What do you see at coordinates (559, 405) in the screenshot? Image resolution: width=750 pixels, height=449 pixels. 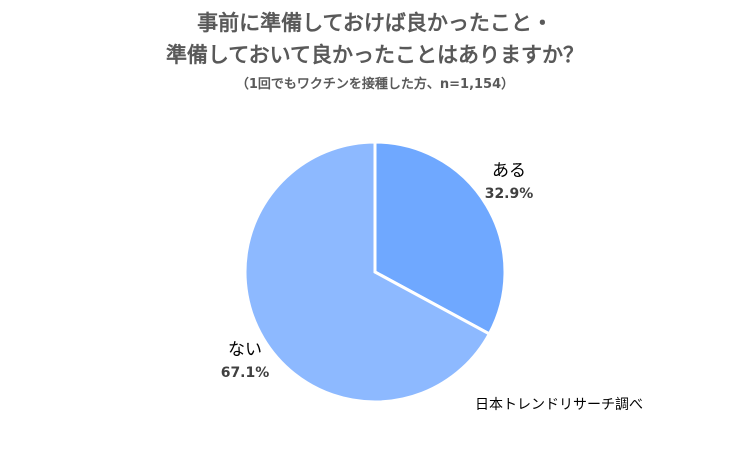 I see `source-note: 日本トレンドリサーチ調べ` at bounding box center [559, 405].